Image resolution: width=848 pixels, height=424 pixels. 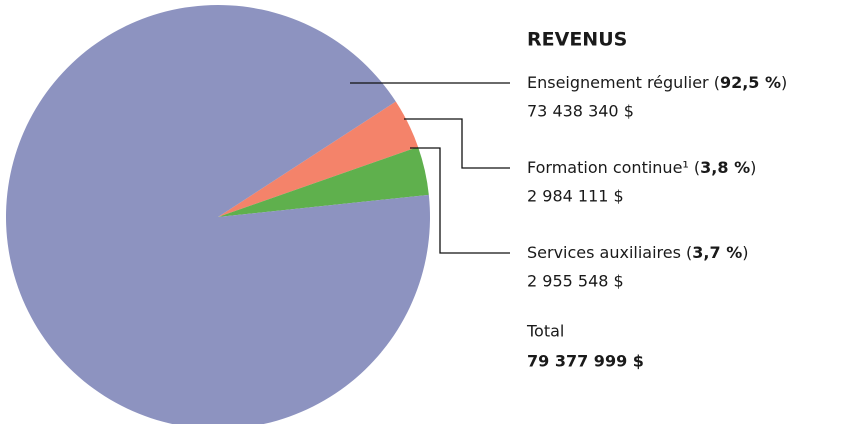 I want to click on amount-label: 2 984 111 $, so click(x=575, y=196).